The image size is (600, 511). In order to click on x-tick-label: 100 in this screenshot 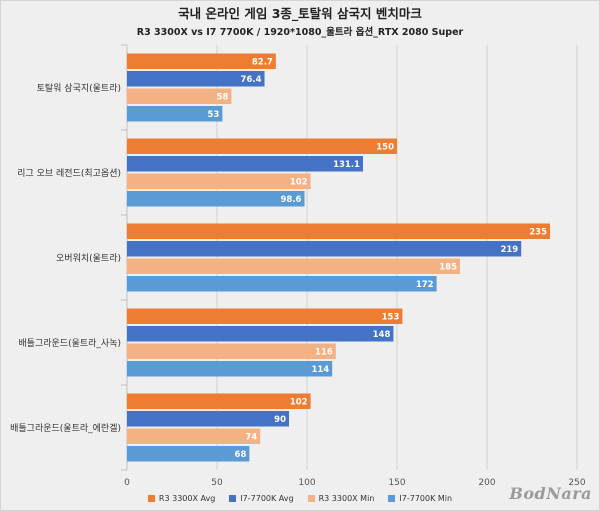, I will do `click(306, 483)`.